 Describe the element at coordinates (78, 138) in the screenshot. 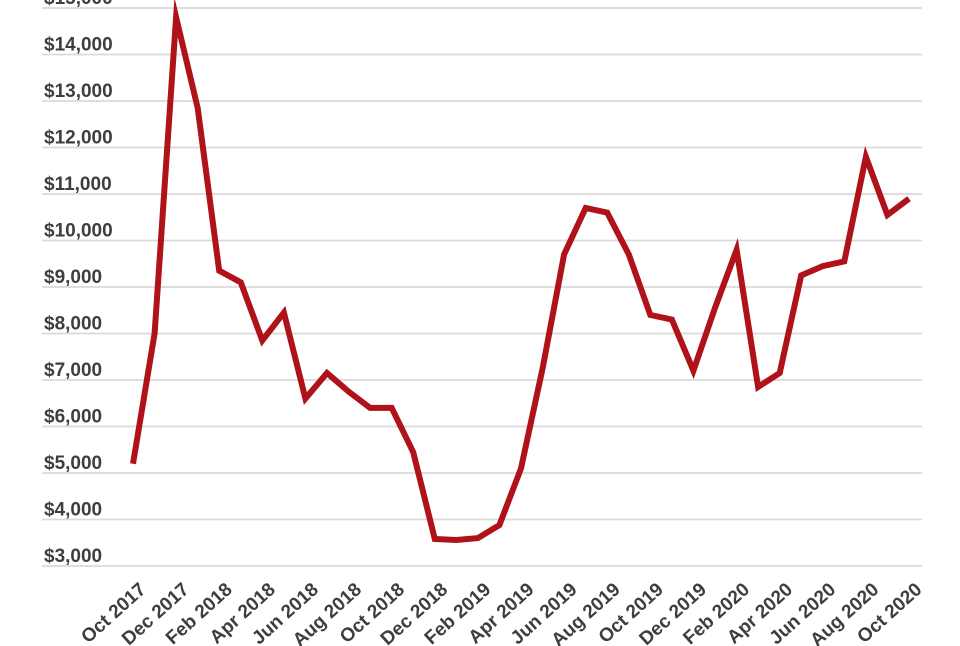

I see `y-axis-tick-label: $12,000` at that location.